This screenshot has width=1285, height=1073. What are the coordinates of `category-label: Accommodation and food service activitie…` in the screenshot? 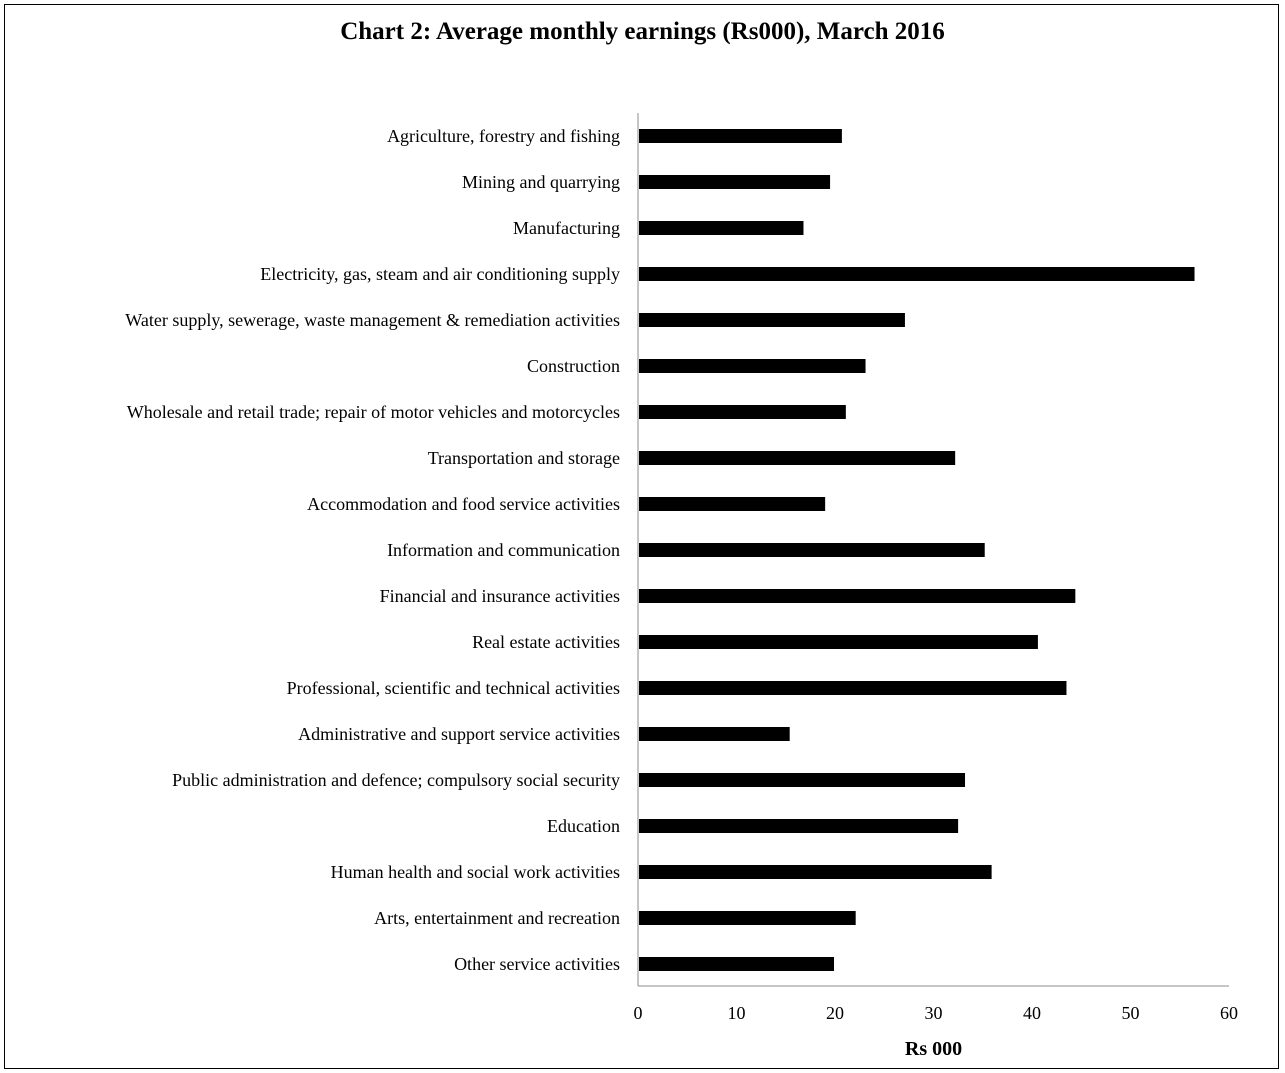 It's located at (463, 504).